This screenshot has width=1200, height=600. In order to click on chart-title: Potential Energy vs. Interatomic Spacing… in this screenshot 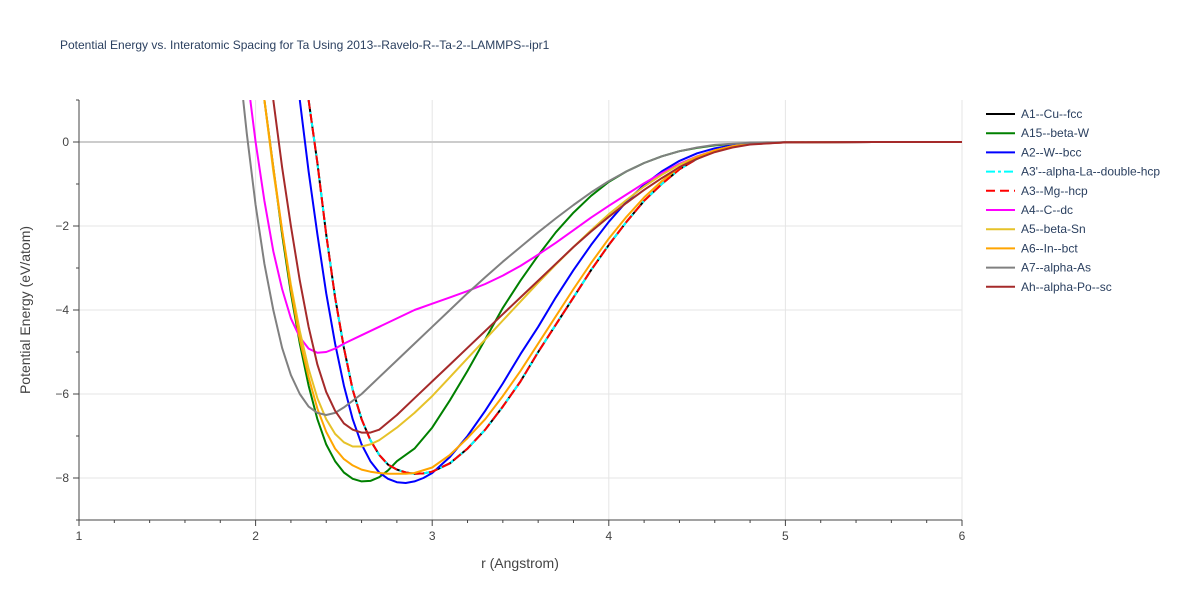, I will do `click(305, 45)`.